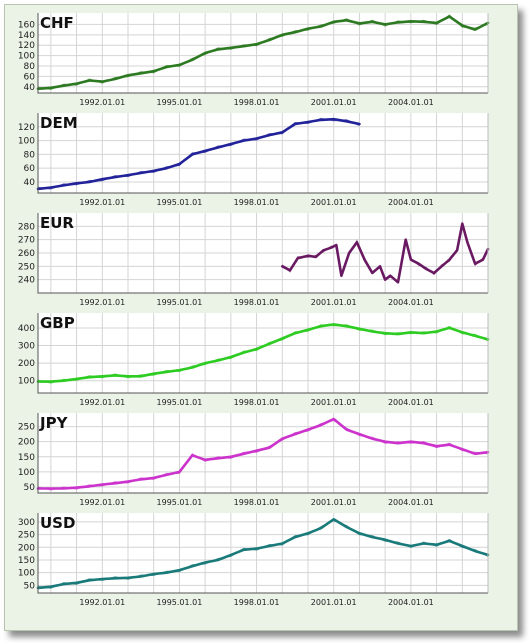  I want to click on y-tick-label: 400, so click(26, 329).